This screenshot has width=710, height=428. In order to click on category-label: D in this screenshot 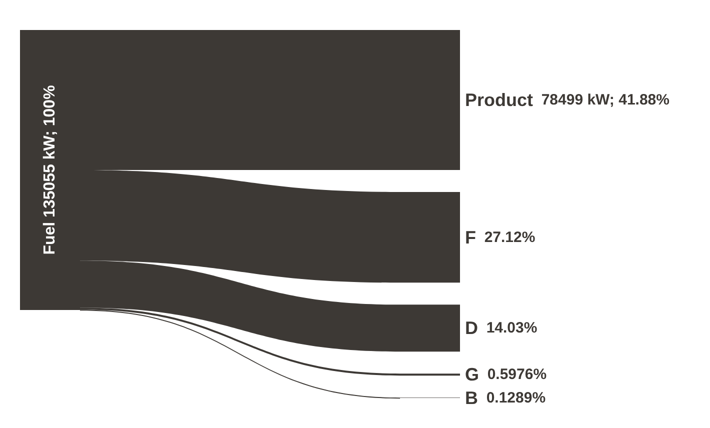, I will do `click(471, 328)`.